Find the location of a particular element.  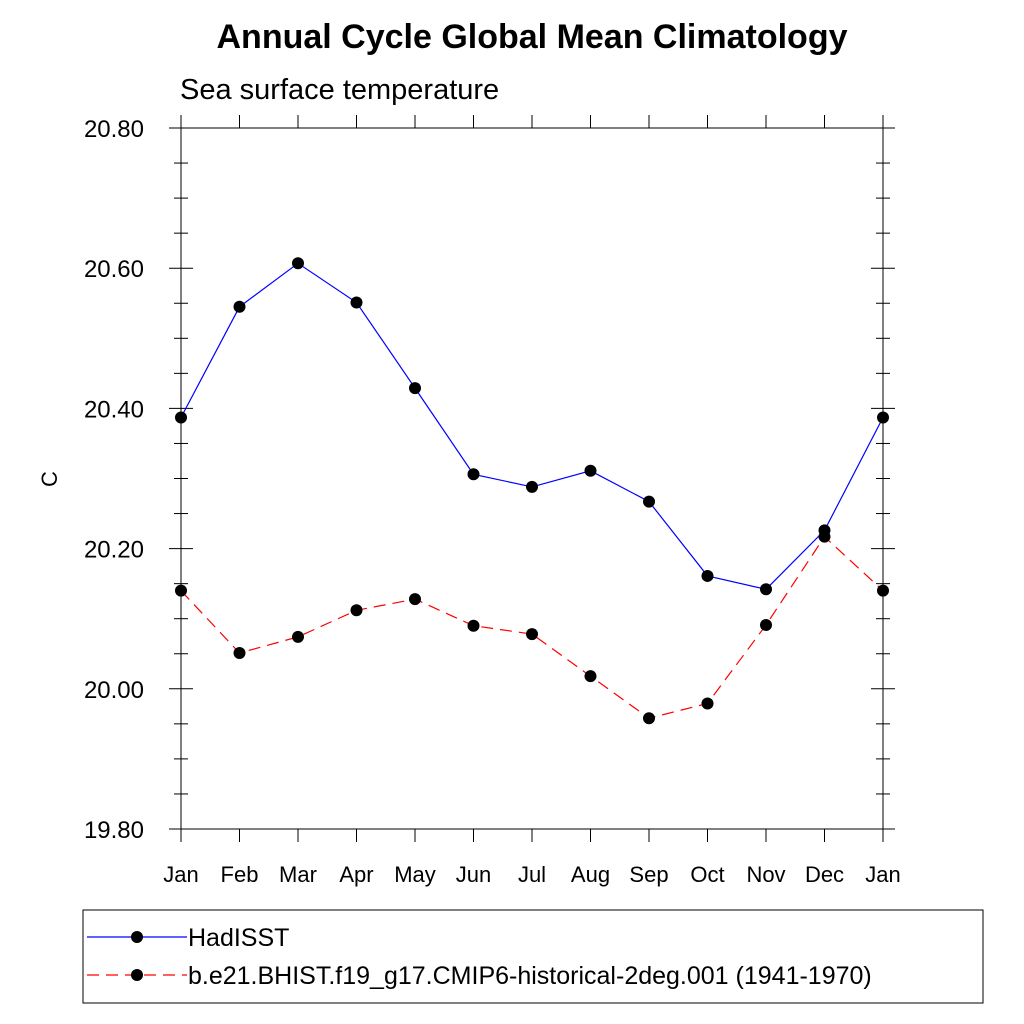

x-tick-label: May is located at coordinates (415, 874).